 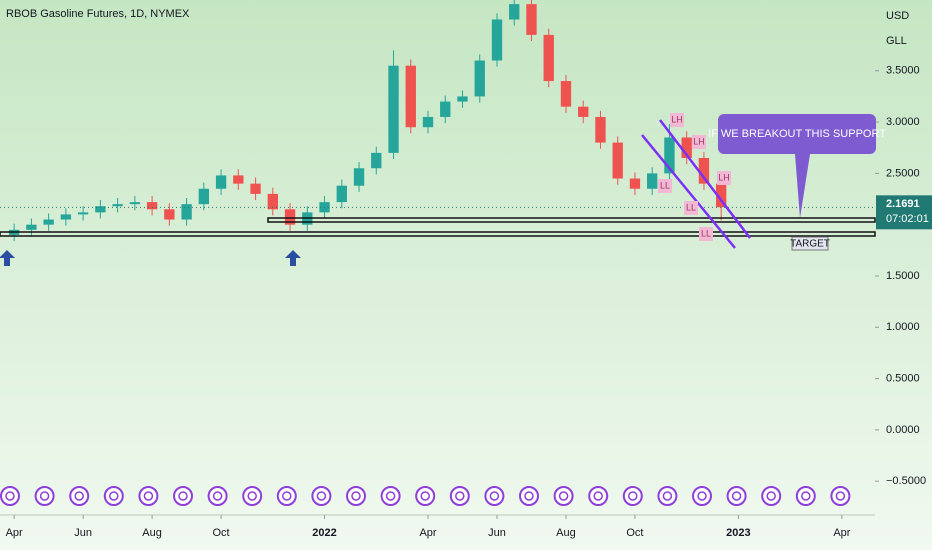 I want to click on callout-text: IF WE BREAKOUT THIS SUPPORT, so click(x=797, y=134).